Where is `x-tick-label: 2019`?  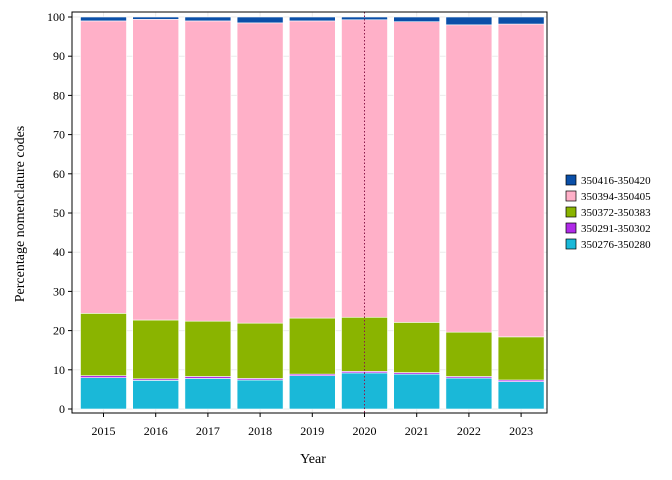
x-tick-label: 2019 is located at coordinates (312, 431).